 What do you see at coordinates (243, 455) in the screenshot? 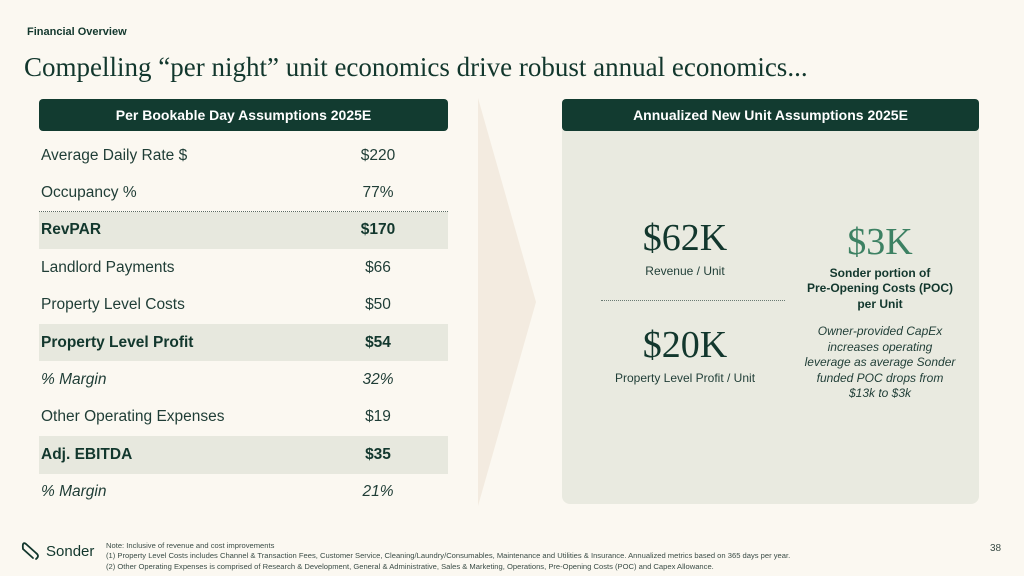
I see `table-row: Adj. EBITDA $35` at bounding box center [243, 455].